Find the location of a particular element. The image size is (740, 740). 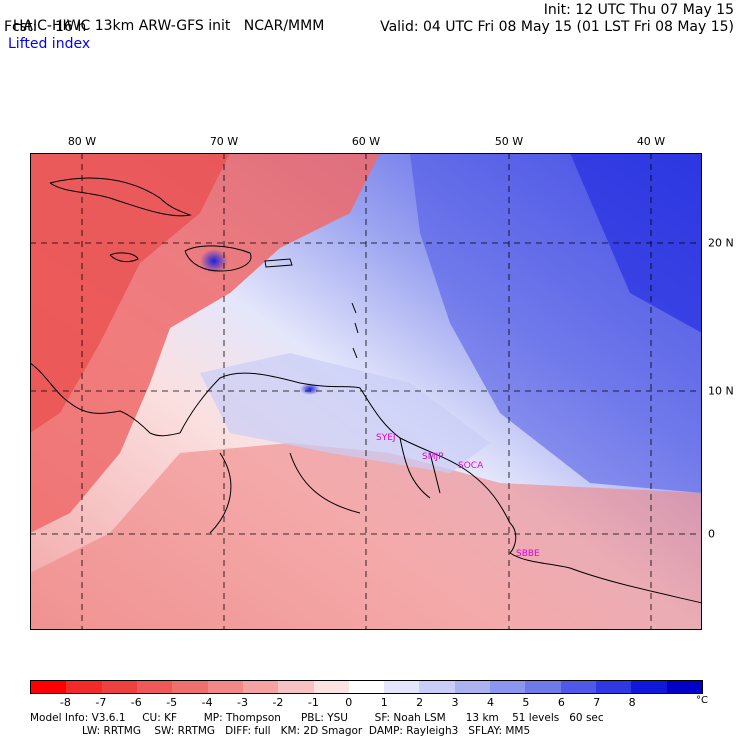

colorbar-tick-label: -1 is located at coordinates (313, 702).